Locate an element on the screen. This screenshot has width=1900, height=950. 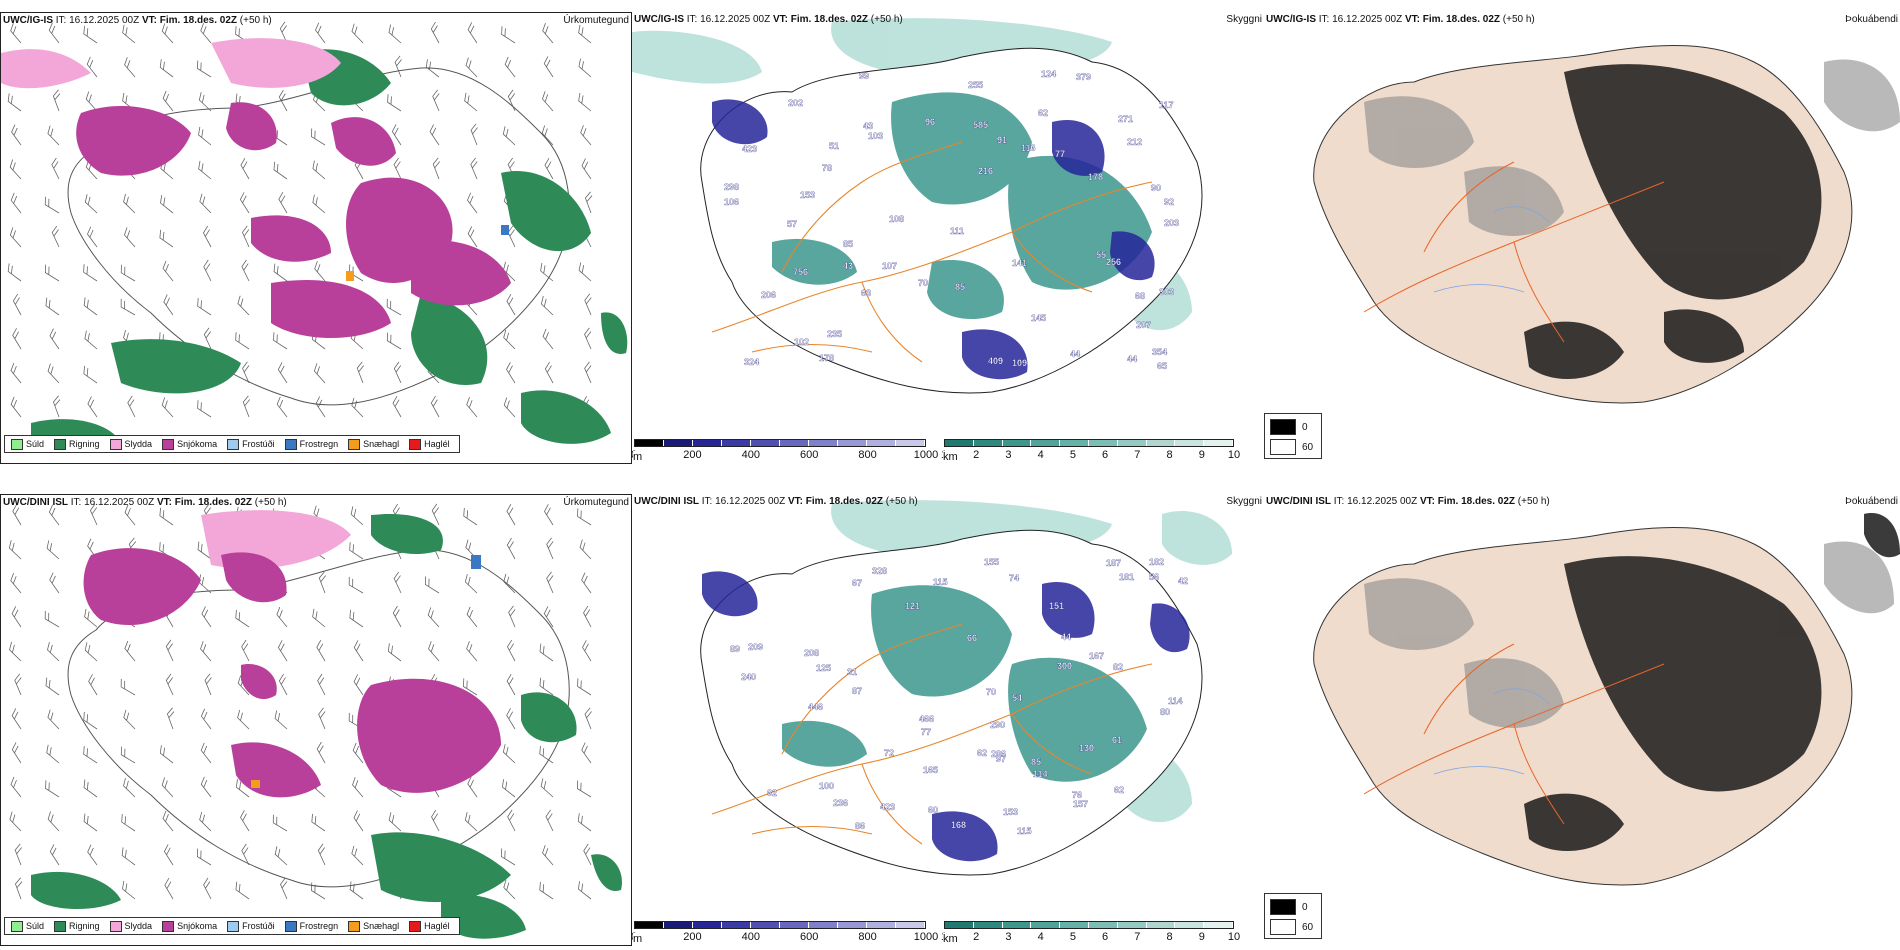
visibility-colorbar-tick-label: 3 is located at coordinates (1008, 455).